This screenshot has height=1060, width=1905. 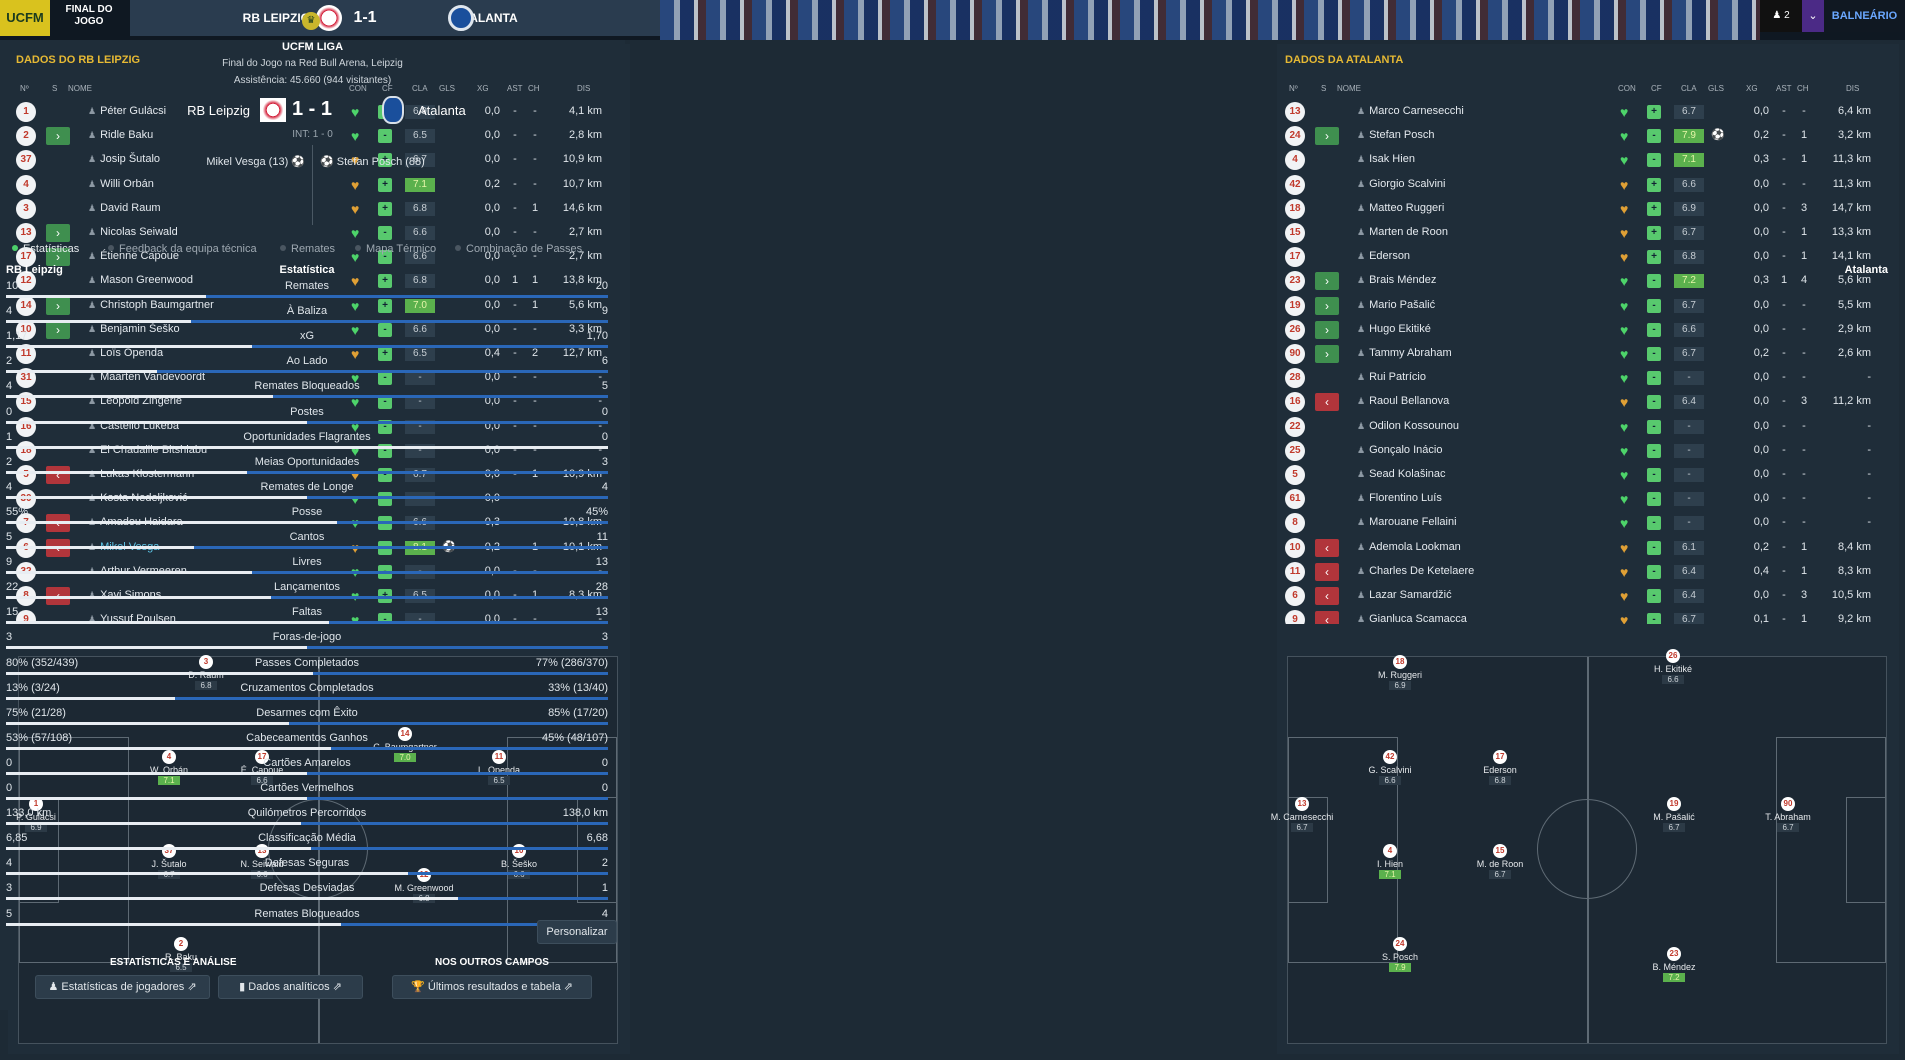 I want to click on stat-row: 4 Remates de Longe 4, so click(x=307, y=491).